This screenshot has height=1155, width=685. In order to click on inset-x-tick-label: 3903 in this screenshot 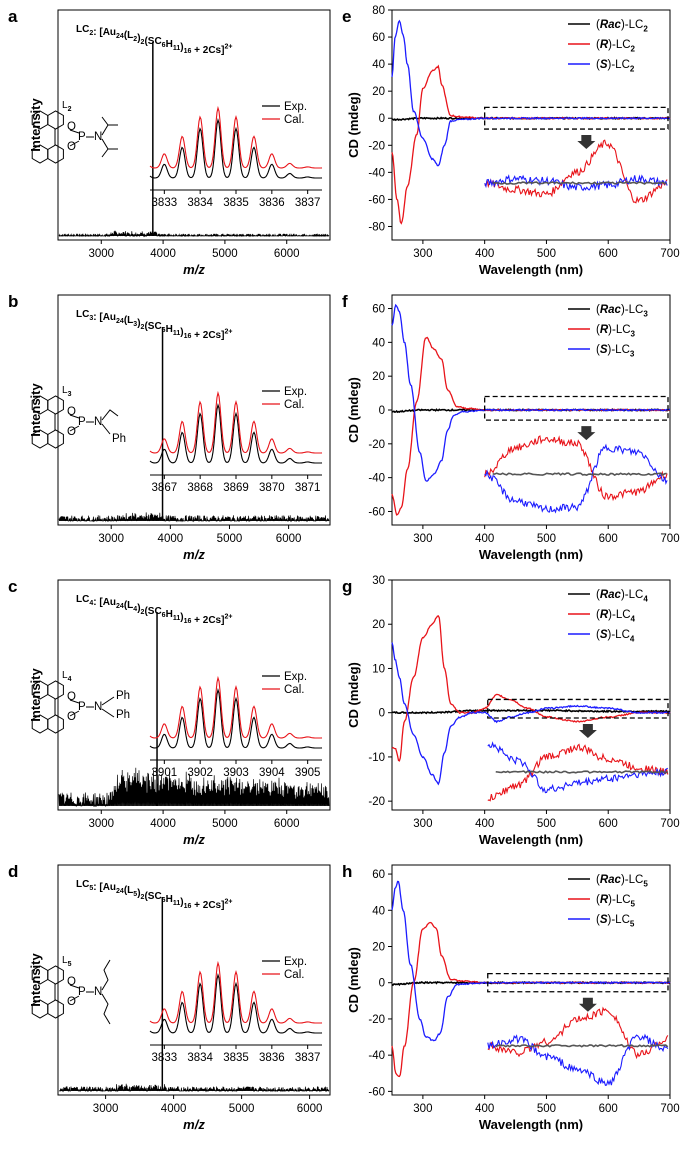, I will do `click(236, 773)`.